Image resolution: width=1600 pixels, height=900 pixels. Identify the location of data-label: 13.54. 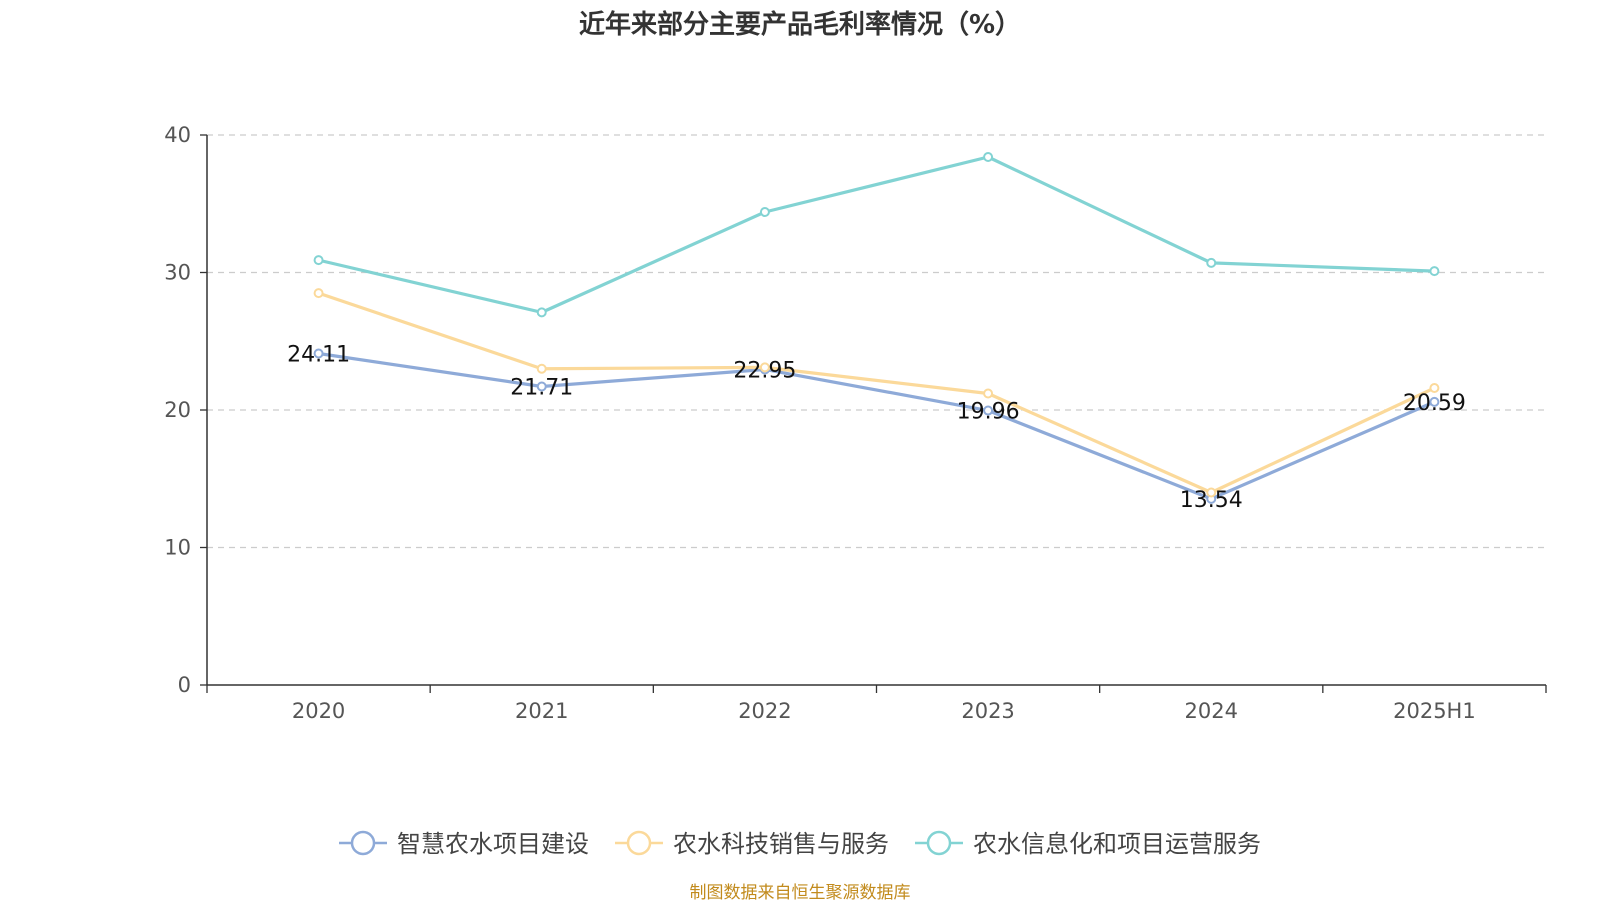
(1211, 500).